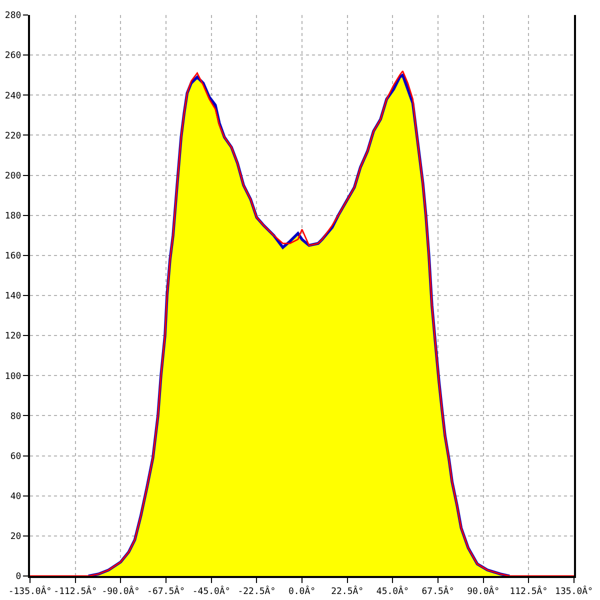 This screenshot has height=600, width=600. What do you see at coordinates (13, 217) in the screenshot?
I see `y-tick-label: 180` at bounding box center [13, 217].